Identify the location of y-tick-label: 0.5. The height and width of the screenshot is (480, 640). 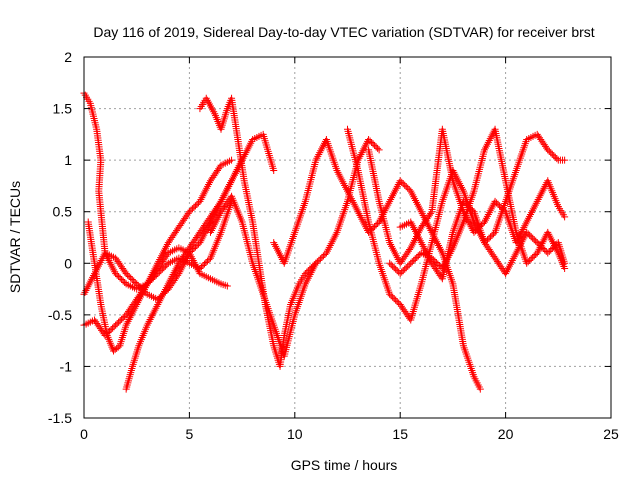
(63, 212).